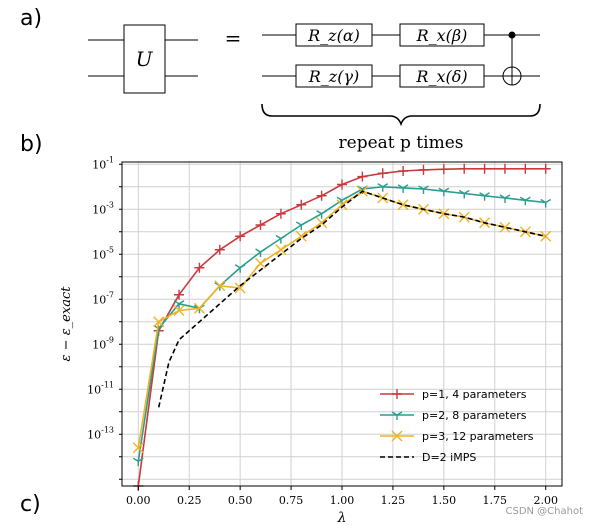 The height and width of the screenshot is (525, 591). I want to click on gate-rx-delta, so click(442, 76).